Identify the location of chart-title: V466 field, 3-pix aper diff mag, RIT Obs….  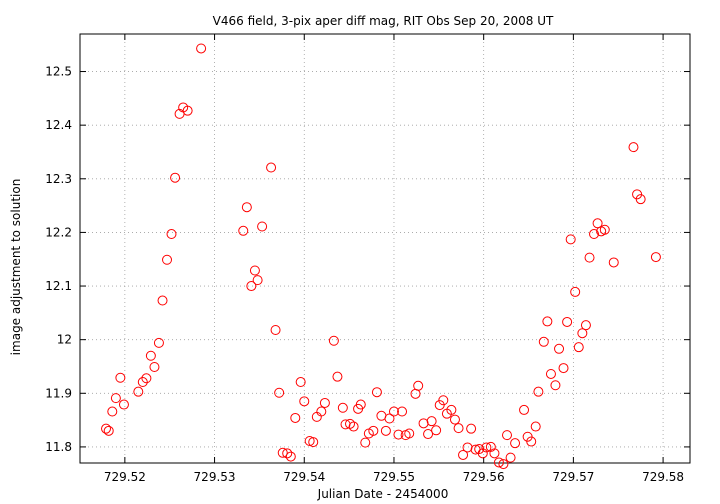
(383, 21).